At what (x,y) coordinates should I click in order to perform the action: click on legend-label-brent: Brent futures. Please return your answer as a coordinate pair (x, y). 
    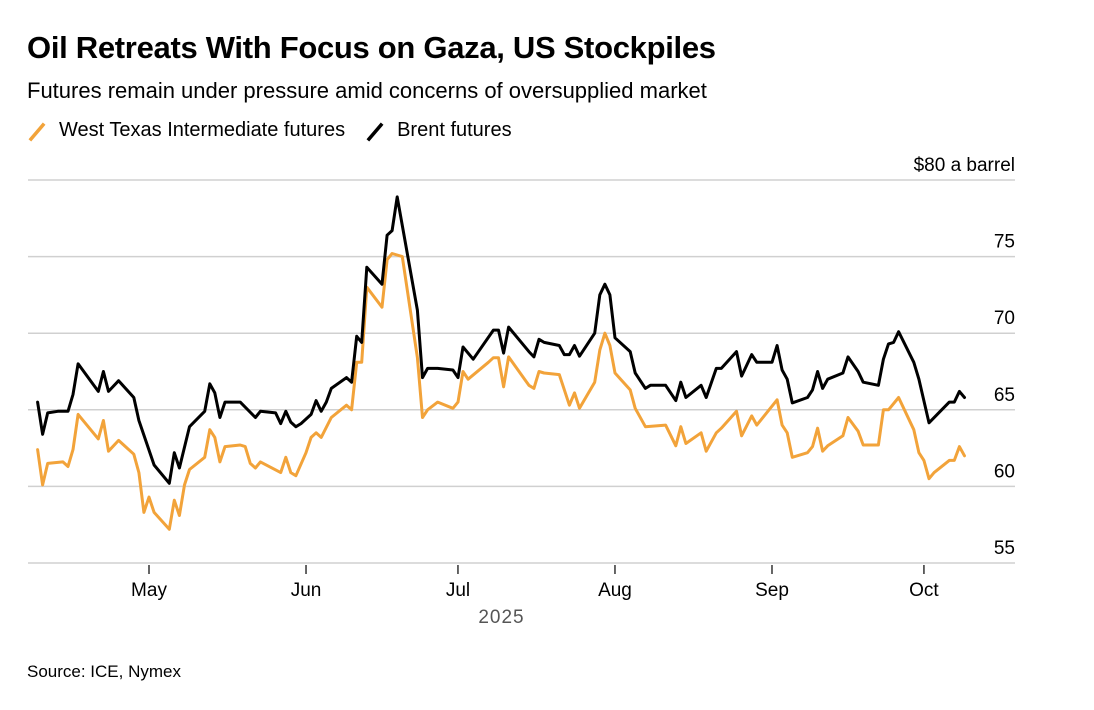
    Looking at the image, I should click on (454, 130).